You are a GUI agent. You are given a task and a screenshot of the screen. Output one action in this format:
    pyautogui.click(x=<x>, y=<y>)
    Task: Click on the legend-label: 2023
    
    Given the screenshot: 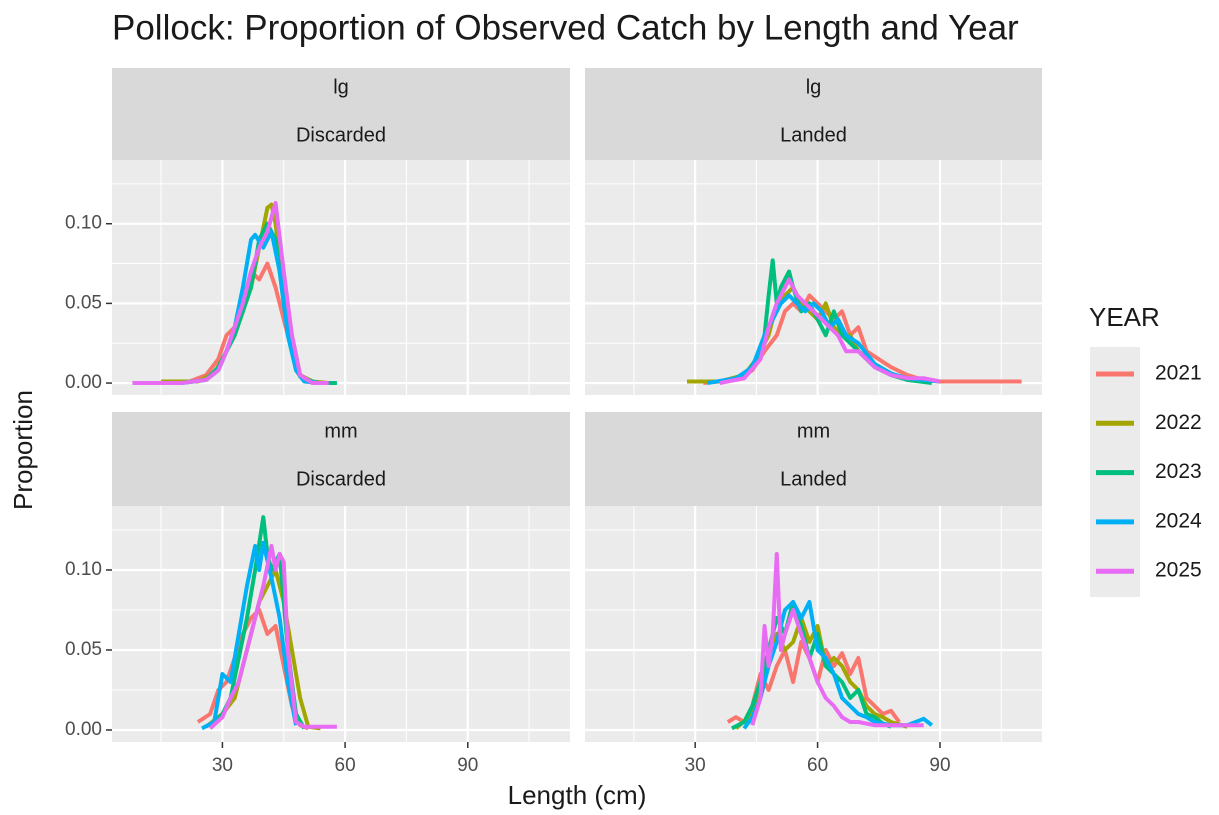 What is the action you would take?
    pyautogui.click(x=1178, y=471)
    